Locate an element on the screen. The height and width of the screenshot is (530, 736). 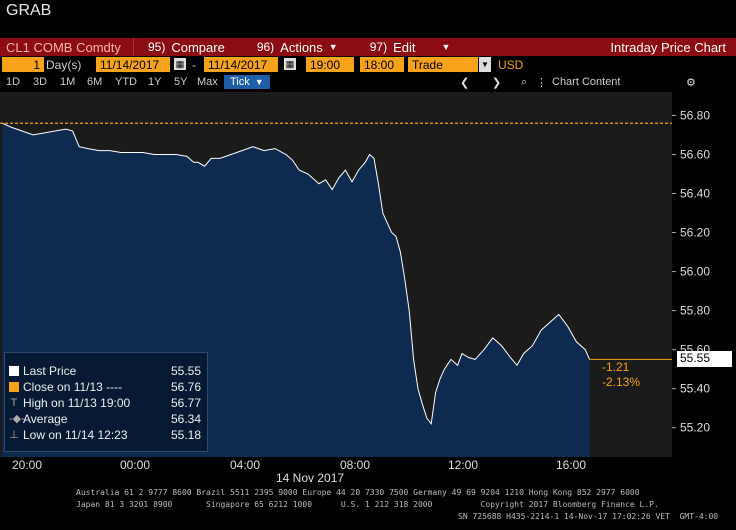
actions-button: 96) Actions ▼ is located at coordinates (297, 47).